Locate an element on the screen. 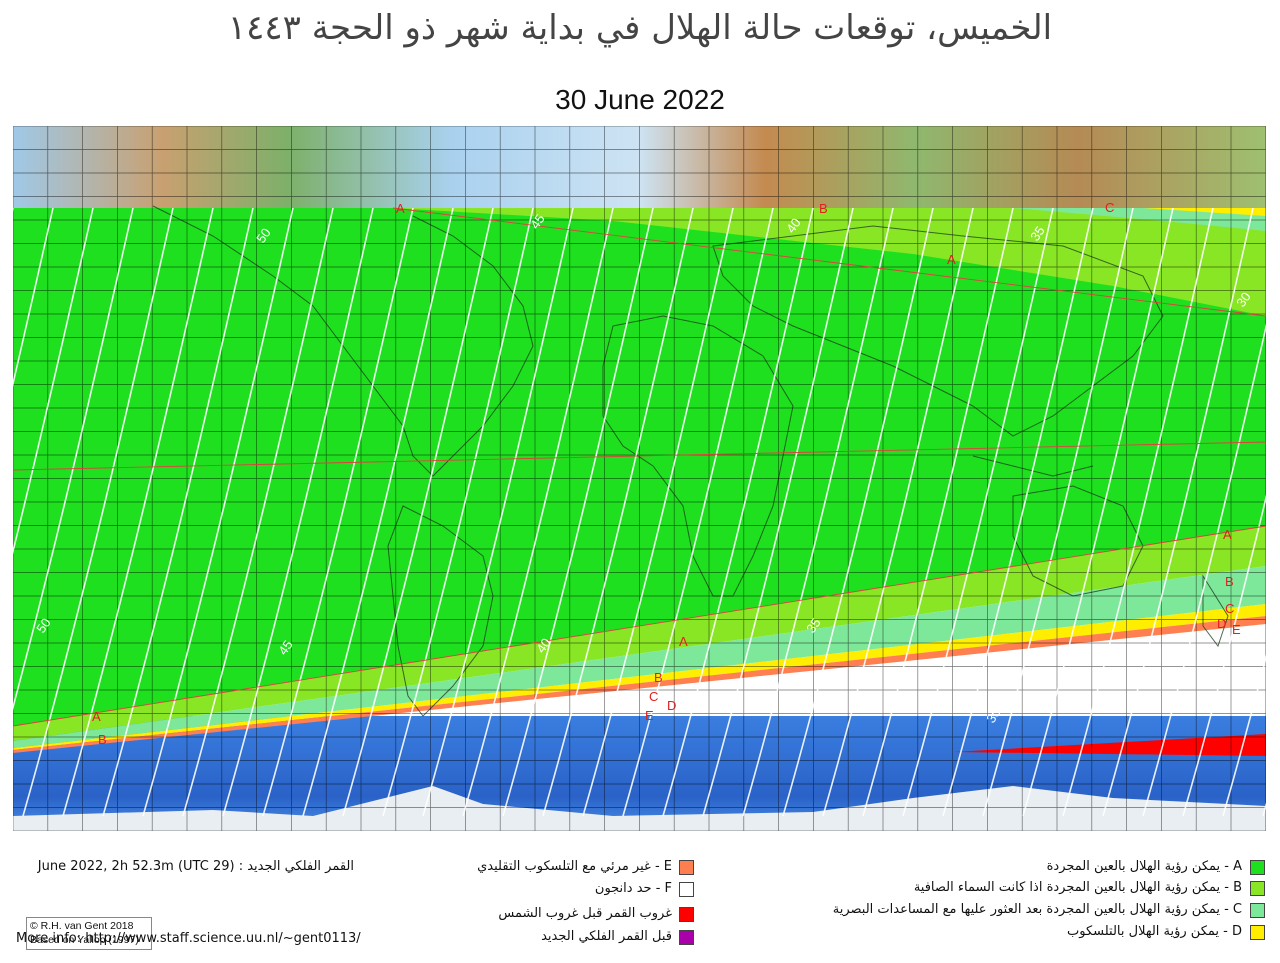  zone-b-north is located at coordinates (829, 262).